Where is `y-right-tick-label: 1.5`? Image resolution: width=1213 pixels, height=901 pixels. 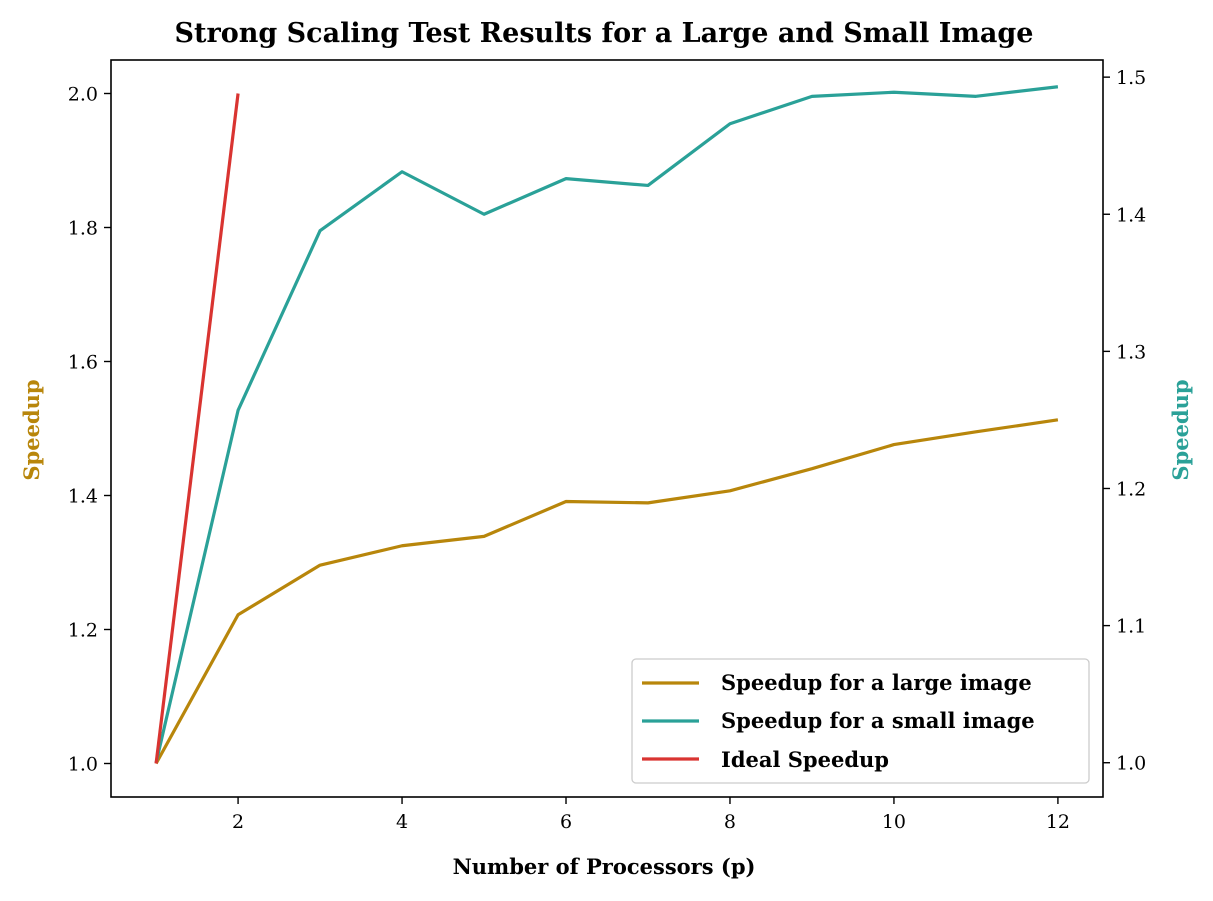
y-right-tick-label: 1.5 is located at coordinates (1131, 78).